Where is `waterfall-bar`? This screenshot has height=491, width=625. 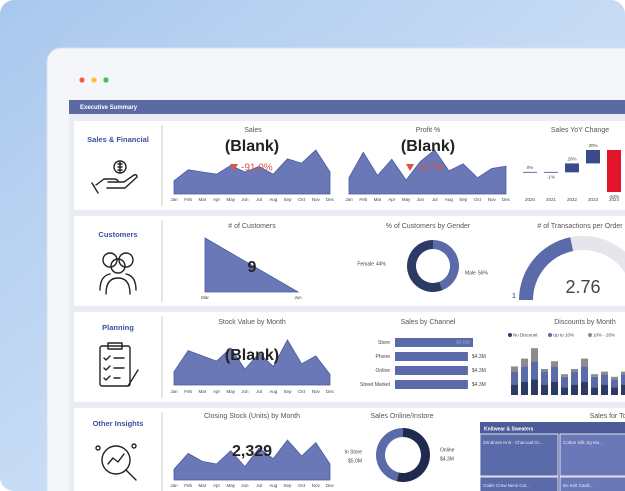 waterfall-bar is located at coordinates (572, 168).